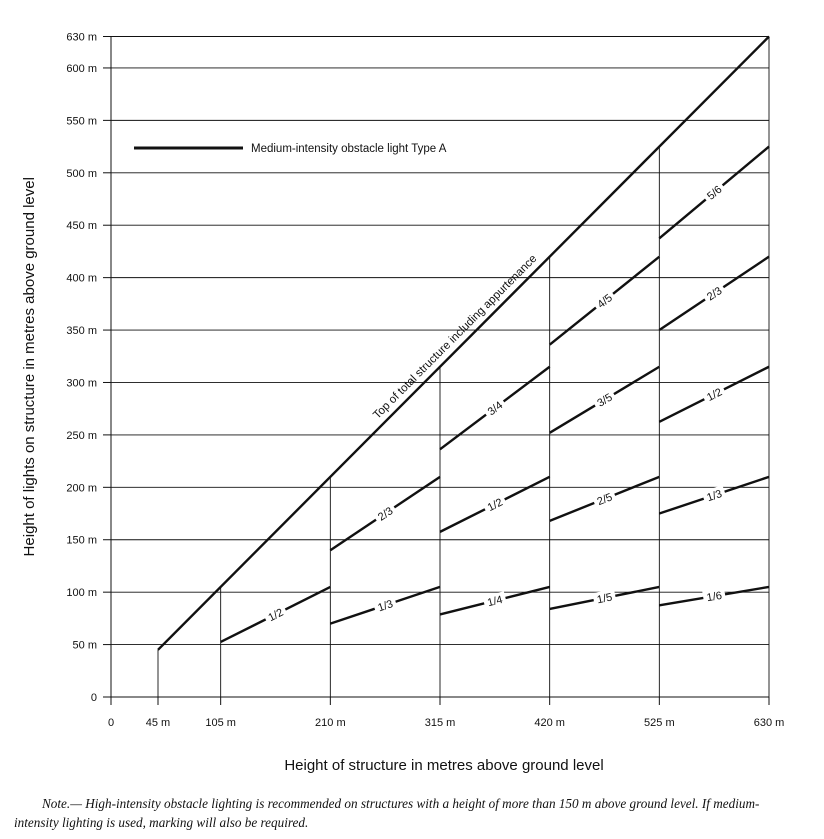 The width and height of the screenshot is (824, 839). What do you see at coordinates (549, 723) in the screenshot?
I see `x-tick-label-5: 420 m` at bounding box center [549, 723].